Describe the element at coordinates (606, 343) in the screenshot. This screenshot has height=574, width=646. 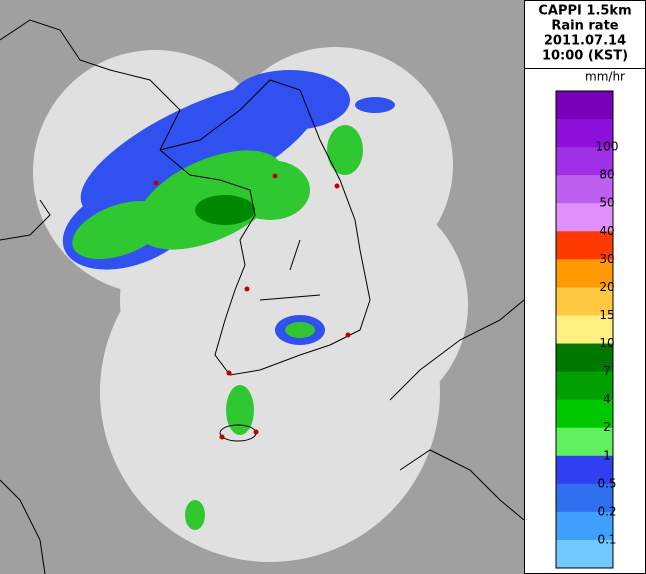
I see `legend-label: 10` at that location.